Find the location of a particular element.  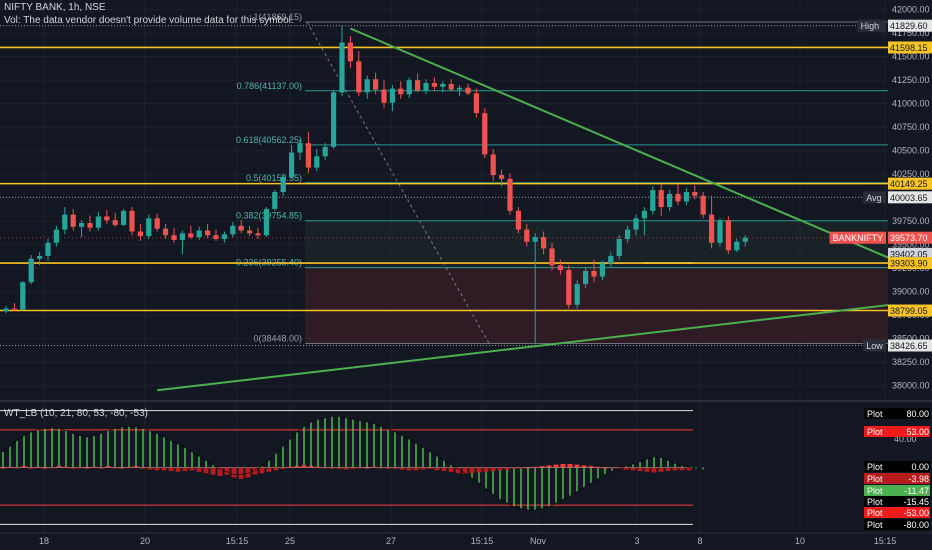

price-tick-label: 42000.00 is located at coordinates (911, 10).